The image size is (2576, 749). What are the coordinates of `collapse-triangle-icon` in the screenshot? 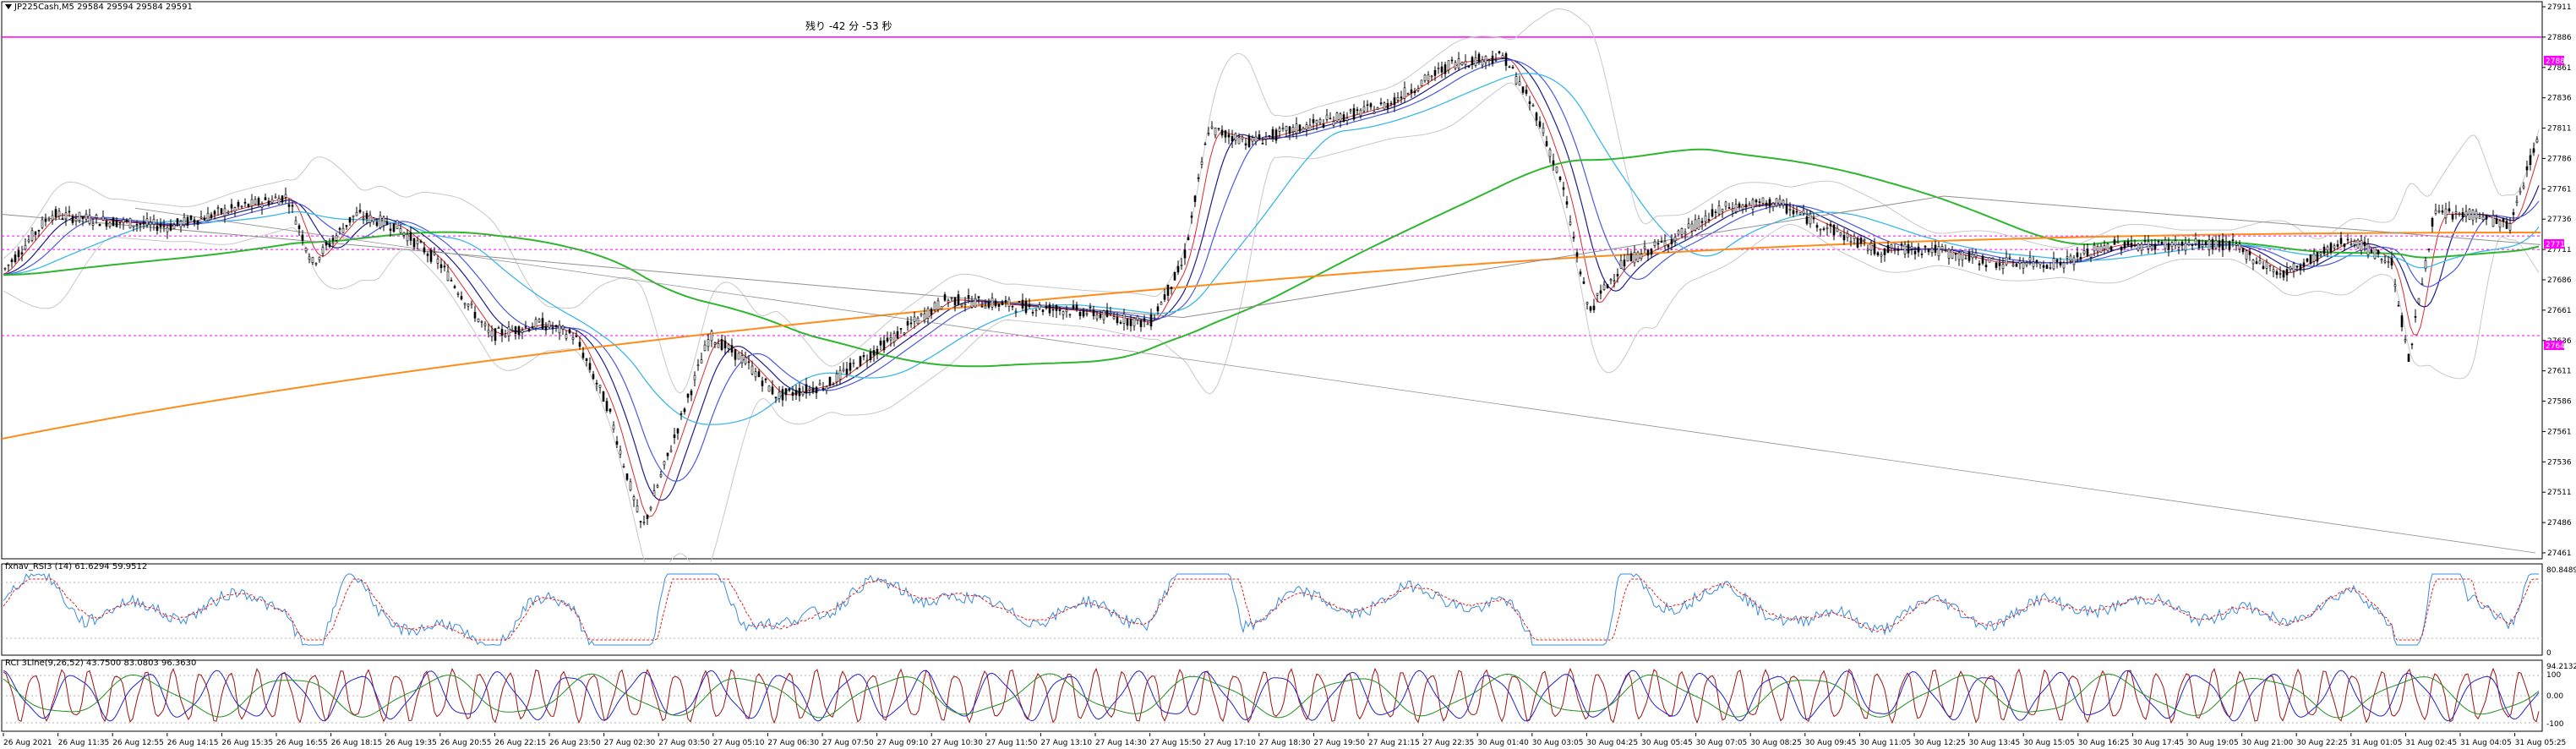 It's located at (8, 6).